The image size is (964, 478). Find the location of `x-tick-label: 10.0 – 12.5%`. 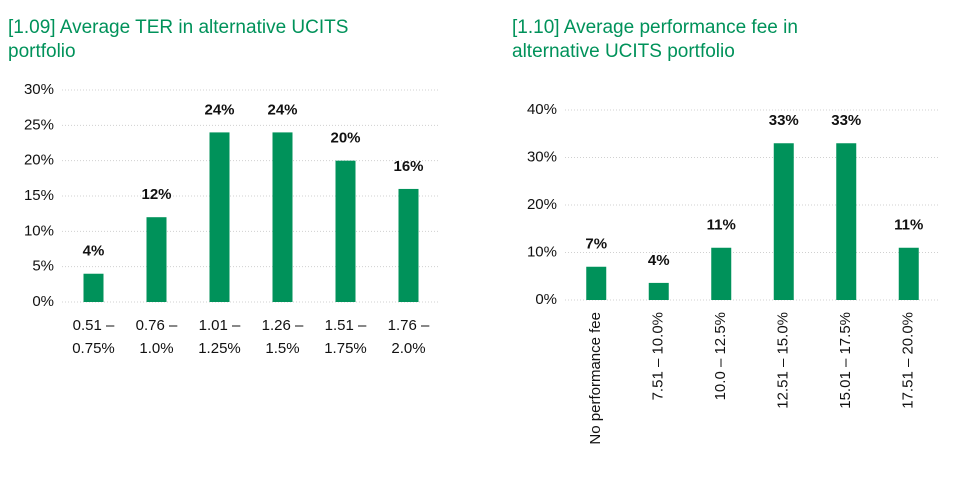

x-tick-label: 10.0 – 12.5% is located at coordinates (720, 356).